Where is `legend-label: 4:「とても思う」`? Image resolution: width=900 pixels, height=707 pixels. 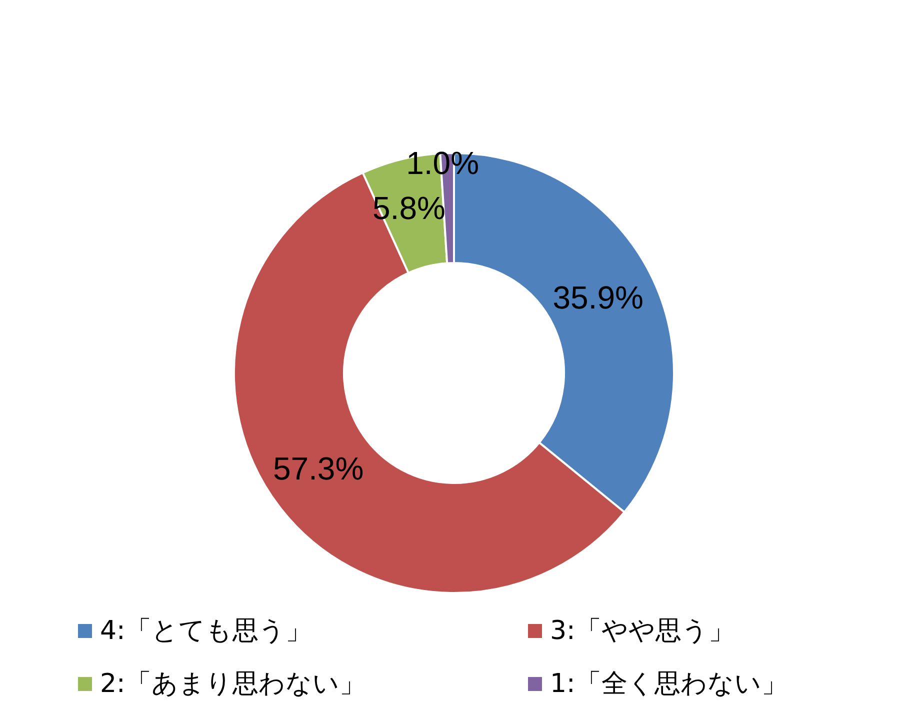 legend-label: 4:「とても思う」 is located at coordinates (206, 631).